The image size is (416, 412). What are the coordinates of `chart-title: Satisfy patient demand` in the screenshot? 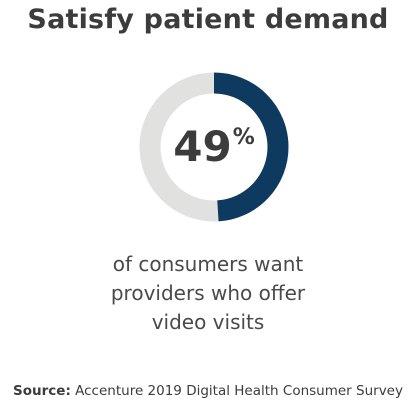 It's located at (208, 19).